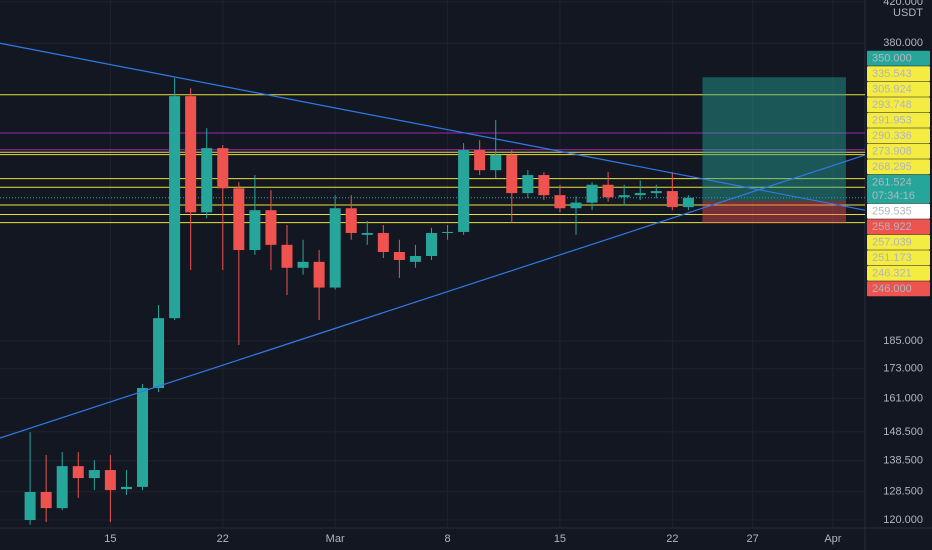 This screenshot has width=932, height=550. What do you see at coordinates (908, 13) in the screenshot?
I see `currency-label: USDT` at bounding box center [908, 13].